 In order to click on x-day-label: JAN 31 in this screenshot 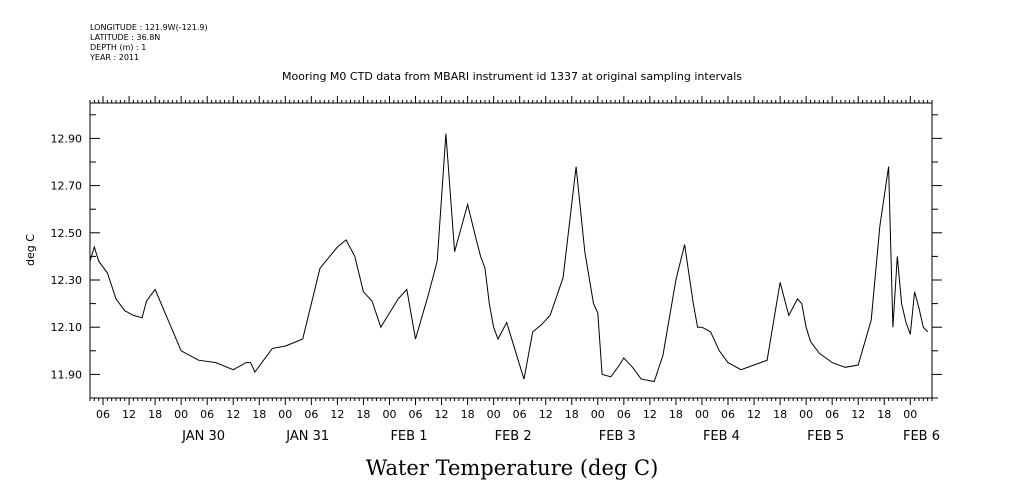, I will do `click(307, 436)`.